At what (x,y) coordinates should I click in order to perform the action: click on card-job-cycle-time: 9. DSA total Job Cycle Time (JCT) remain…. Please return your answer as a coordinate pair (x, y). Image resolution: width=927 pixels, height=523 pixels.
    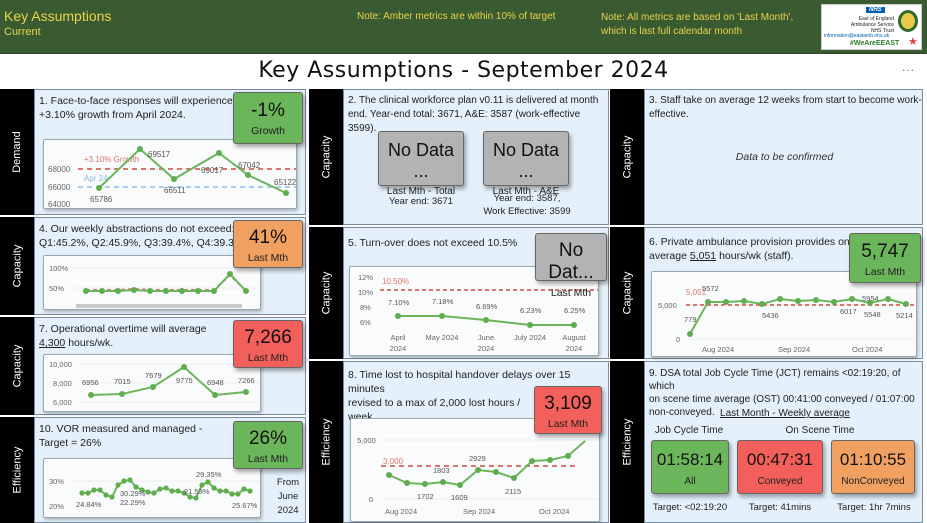
    Looking at the image, I should click on (783, 442).